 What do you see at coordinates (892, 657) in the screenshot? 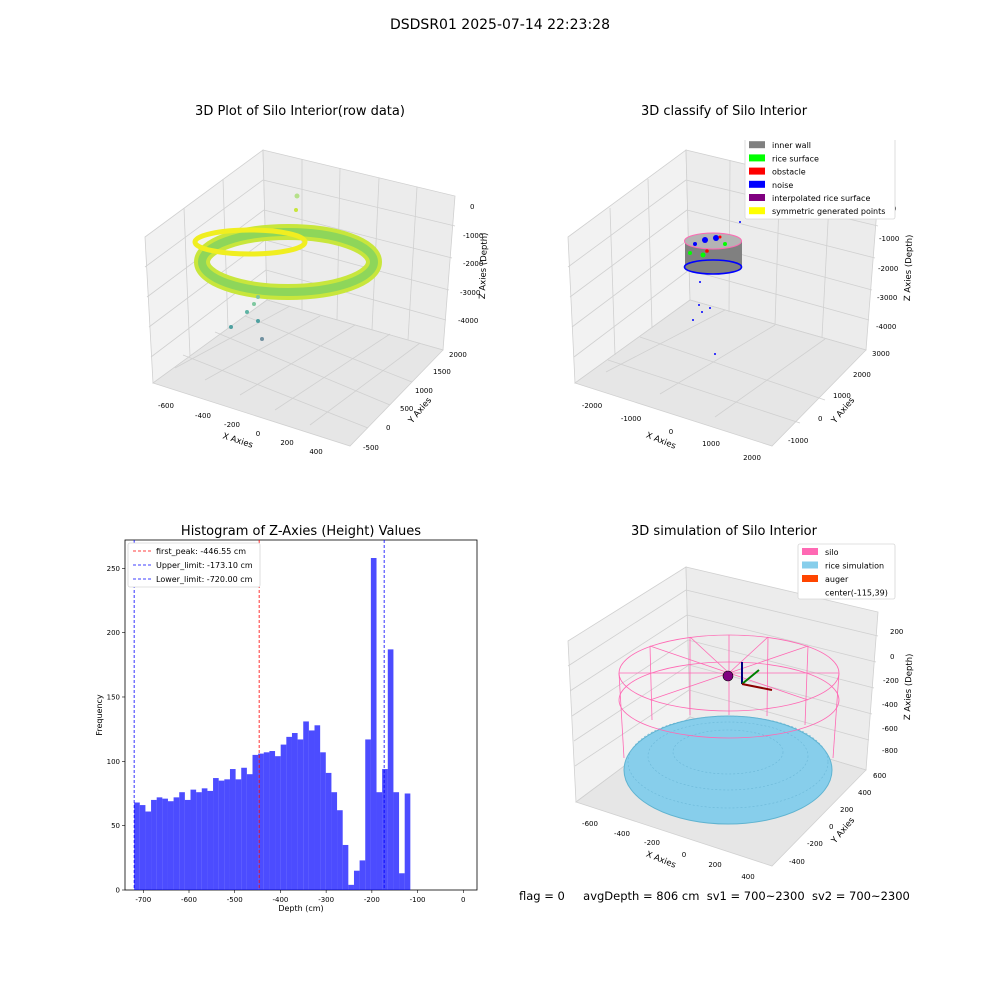
I see `sim-ztick: 0` at bounding box center [892, 657].